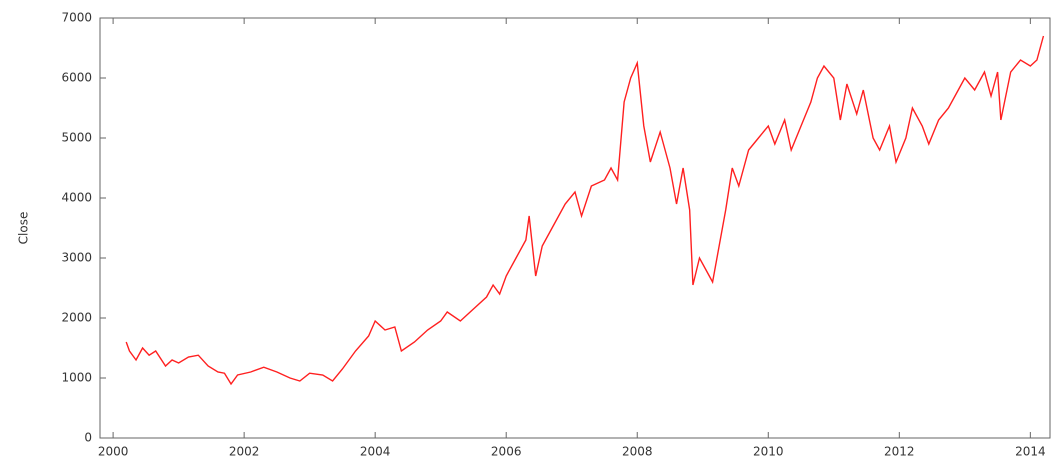  Describe the element at coordinates (76, 138) in the screenshot. I see `y-tick-label: 5000` at that location.